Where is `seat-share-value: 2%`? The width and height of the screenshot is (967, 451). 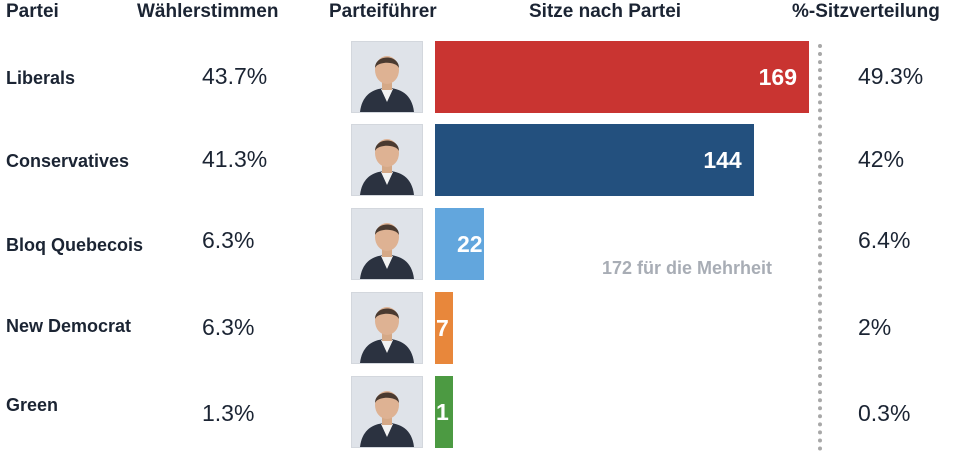
seat-share-value: 2% is located at coordinates (875, 327).